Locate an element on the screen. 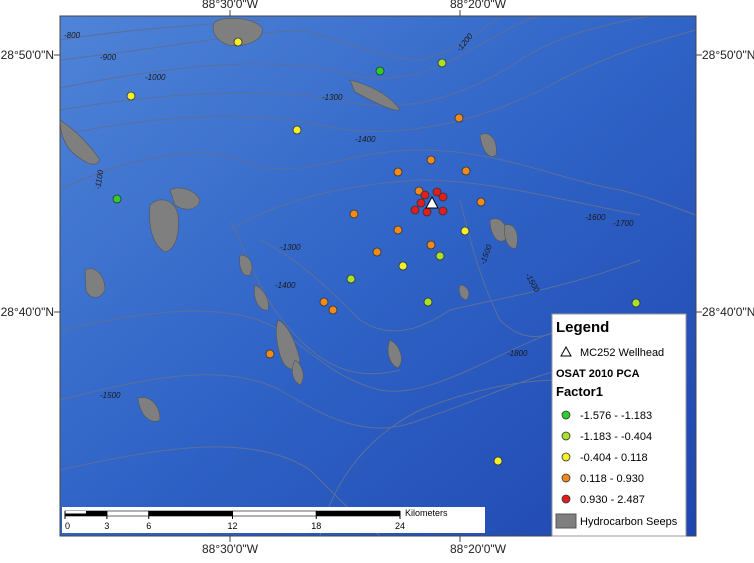 This screenshot has height=563, width=754. legend-class-label: 0.930 - 2.487 is located at coordinates (612, 500).